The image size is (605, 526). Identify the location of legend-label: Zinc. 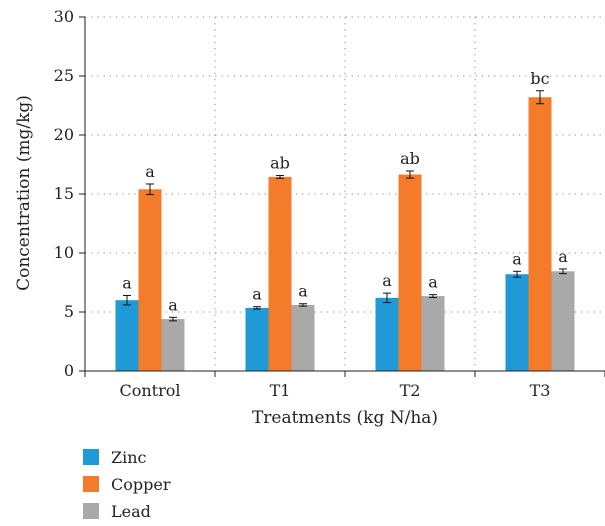
(129, 457).